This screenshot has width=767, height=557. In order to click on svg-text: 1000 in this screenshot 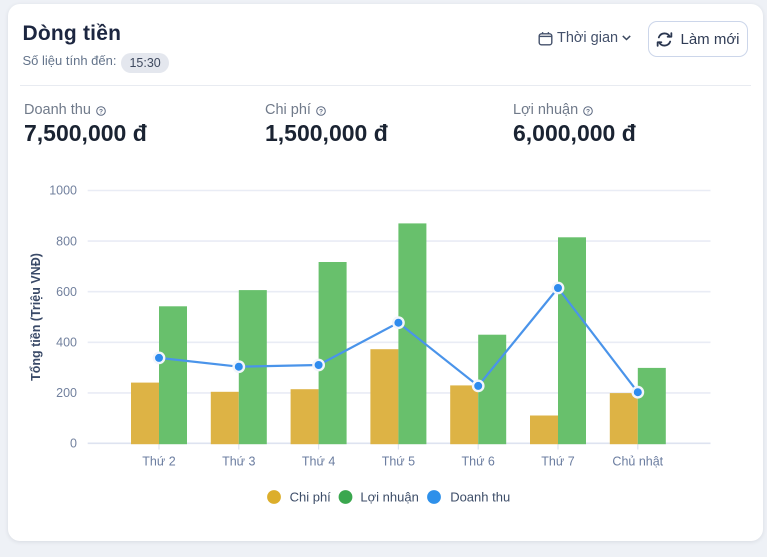, I will do `click(63, 191)`.